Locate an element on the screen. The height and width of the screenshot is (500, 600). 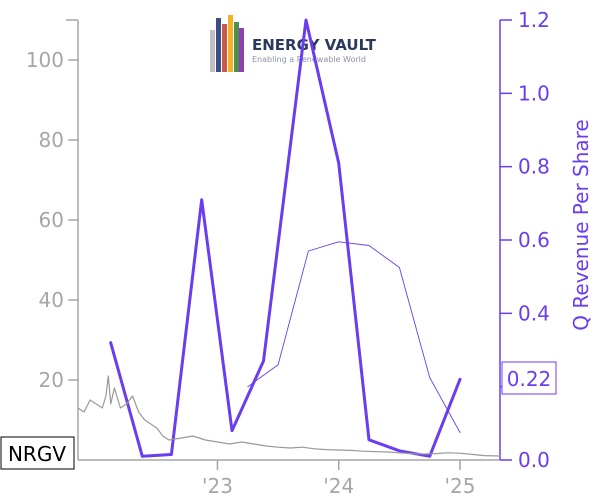
left-tick-label: 100 is located at coordinates (45, 60).